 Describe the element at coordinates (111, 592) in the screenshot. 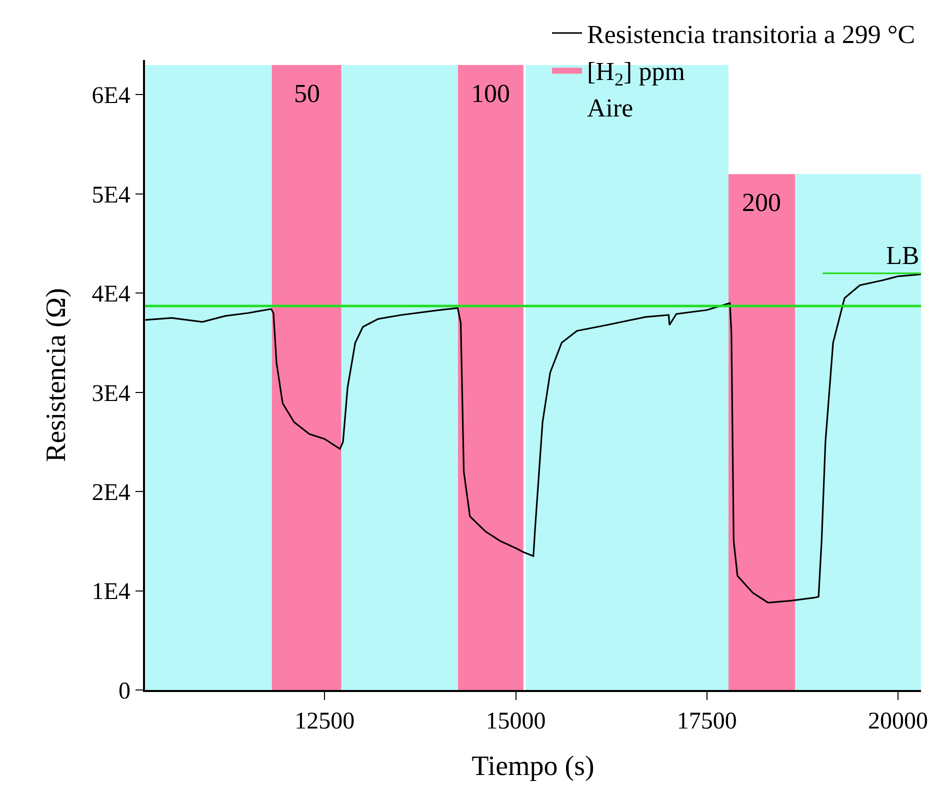

I see `y-tick-label: 1E4` at that location.